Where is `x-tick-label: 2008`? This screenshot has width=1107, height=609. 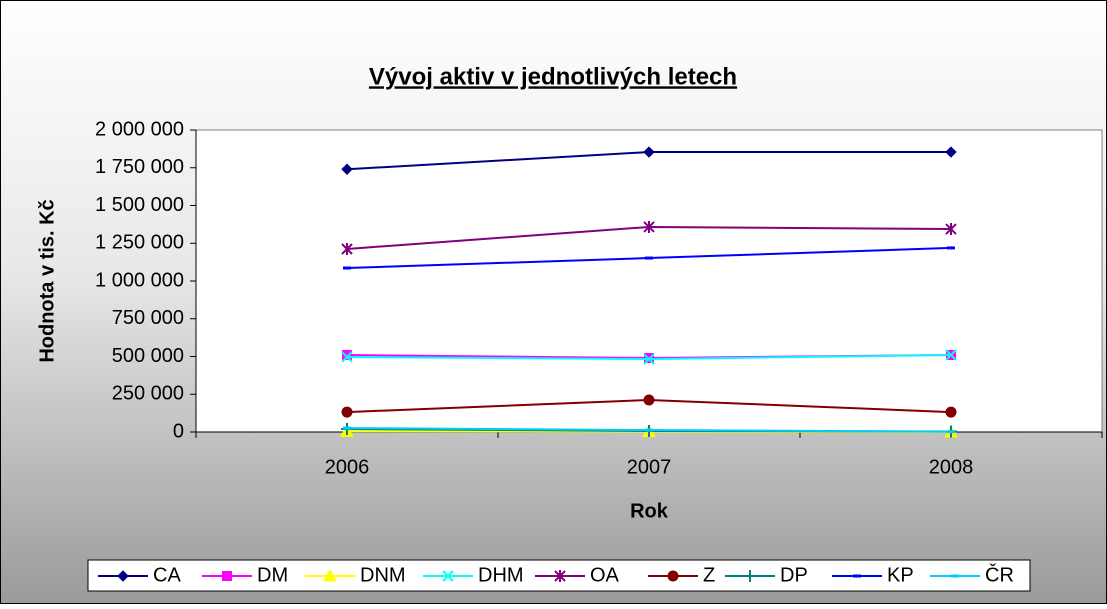
x-tick-label: 2008 is located at coordinates (951, 467).